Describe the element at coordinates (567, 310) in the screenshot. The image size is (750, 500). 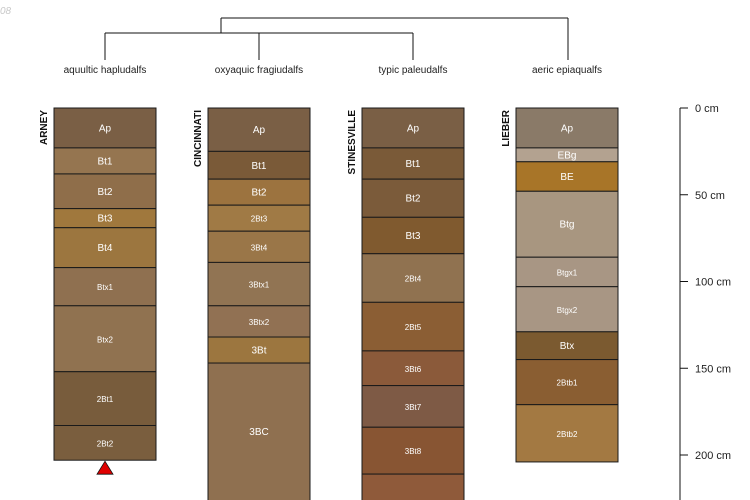
I see `horizon-label: Btgx2` at that location.